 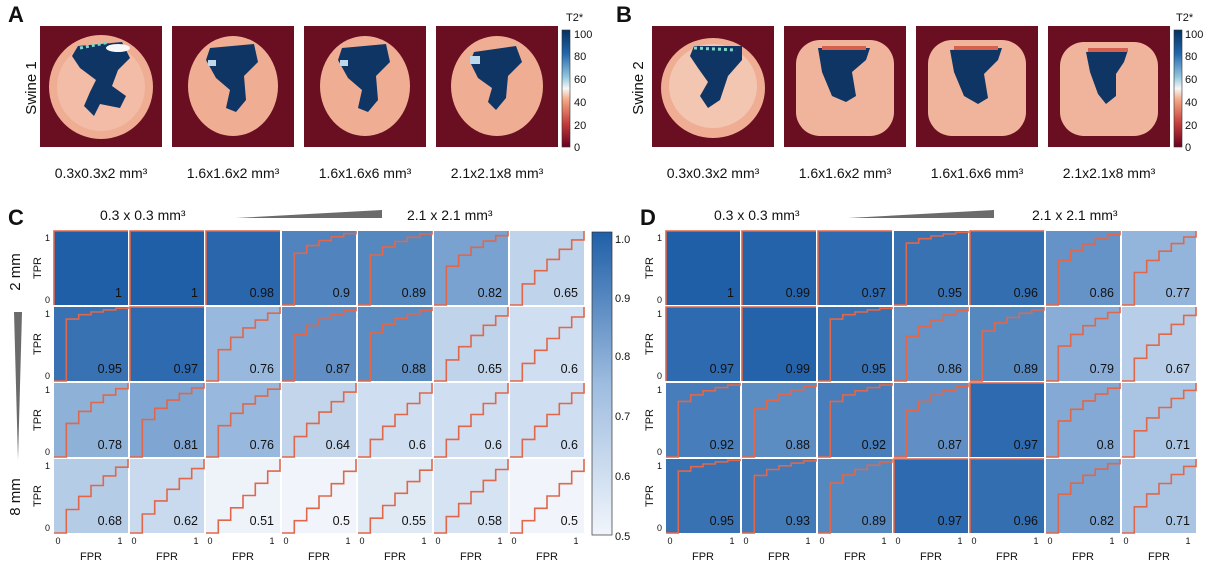 What do you see at coordinates (319, 496) in the screenshot?
I see `roc-cell: 0.5` at bounding box center [319, 496].